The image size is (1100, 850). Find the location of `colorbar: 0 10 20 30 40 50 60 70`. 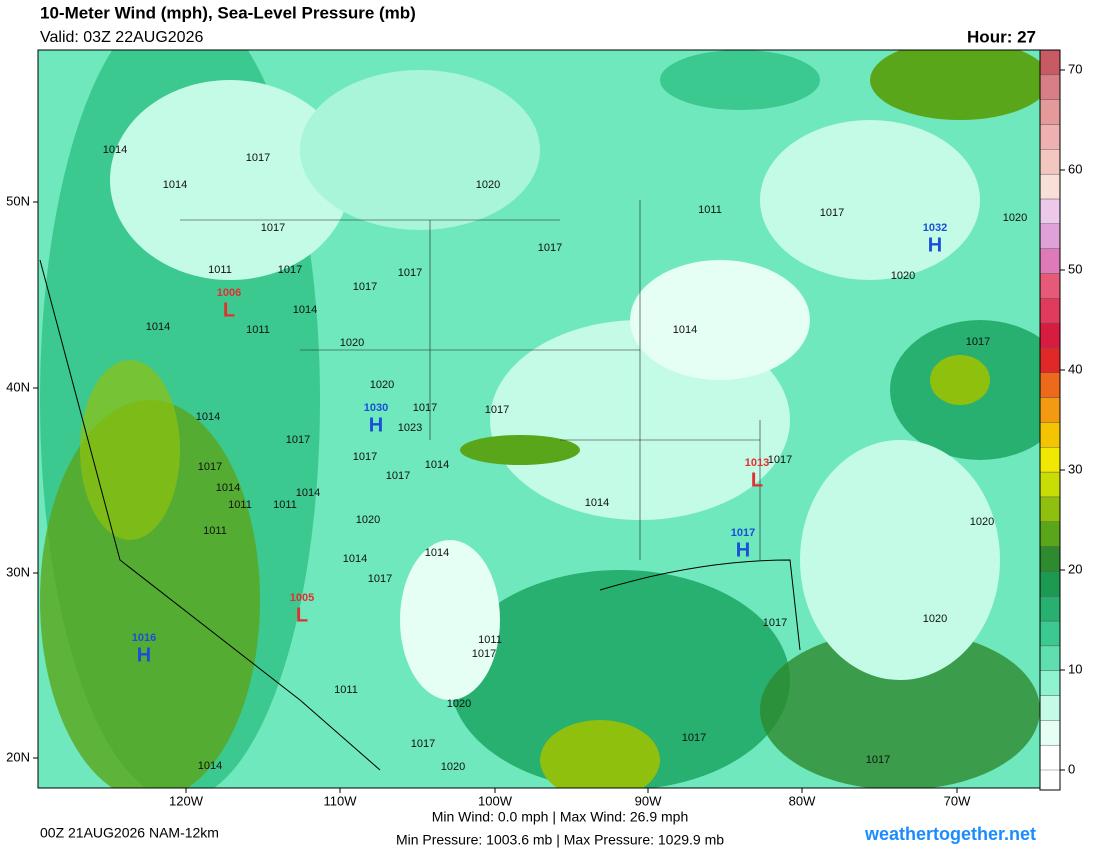

colorbar: 0 10 20 30 40 50 60 70 is located at coordinates (1060, 420).